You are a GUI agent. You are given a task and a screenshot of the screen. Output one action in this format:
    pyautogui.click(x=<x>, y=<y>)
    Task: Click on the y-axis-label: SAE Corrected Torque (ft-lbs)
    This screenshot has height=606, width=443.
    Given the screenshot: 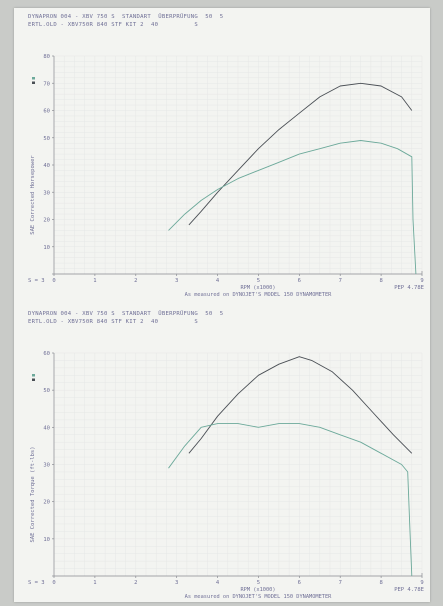 What is the action you would take?
    pyautogui.click(x=33, y=494)
    